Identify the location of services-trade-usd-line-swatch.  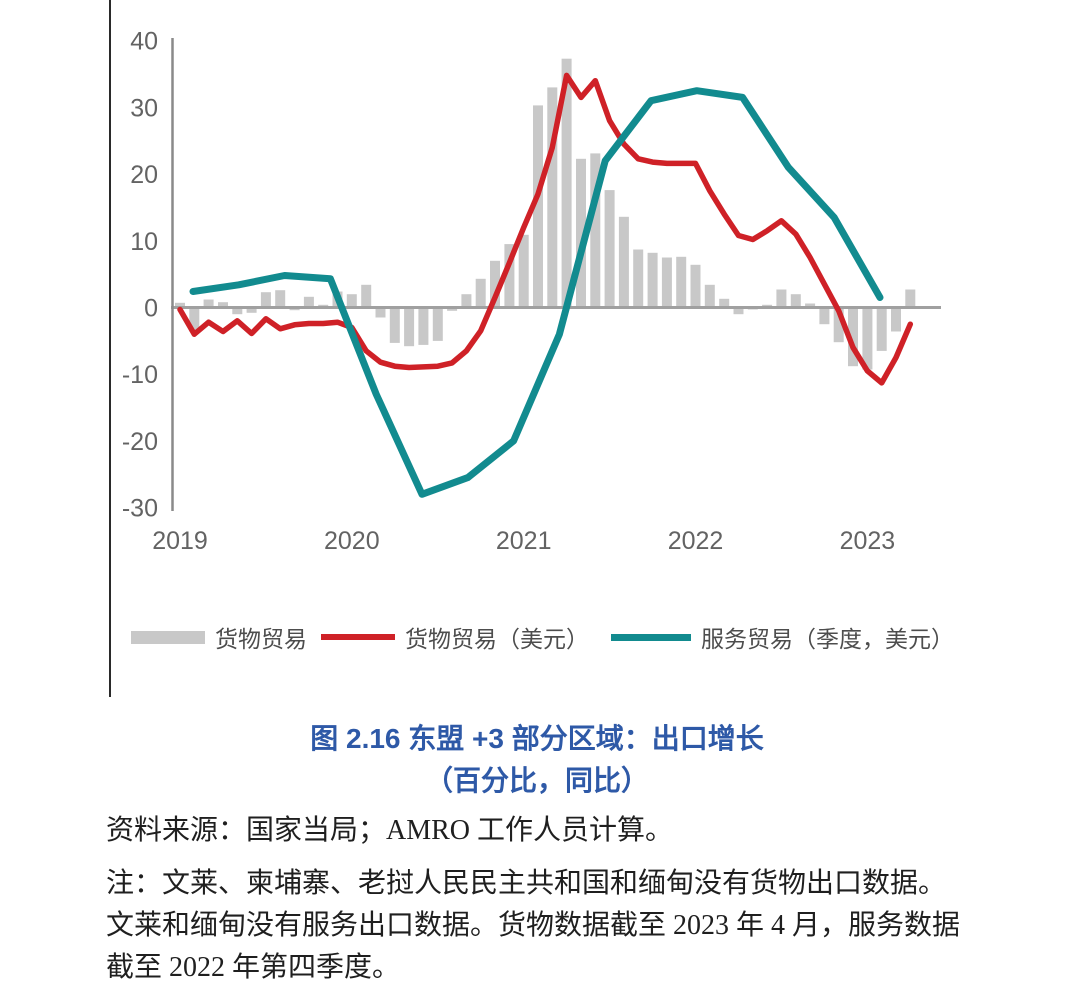
(651, 637).